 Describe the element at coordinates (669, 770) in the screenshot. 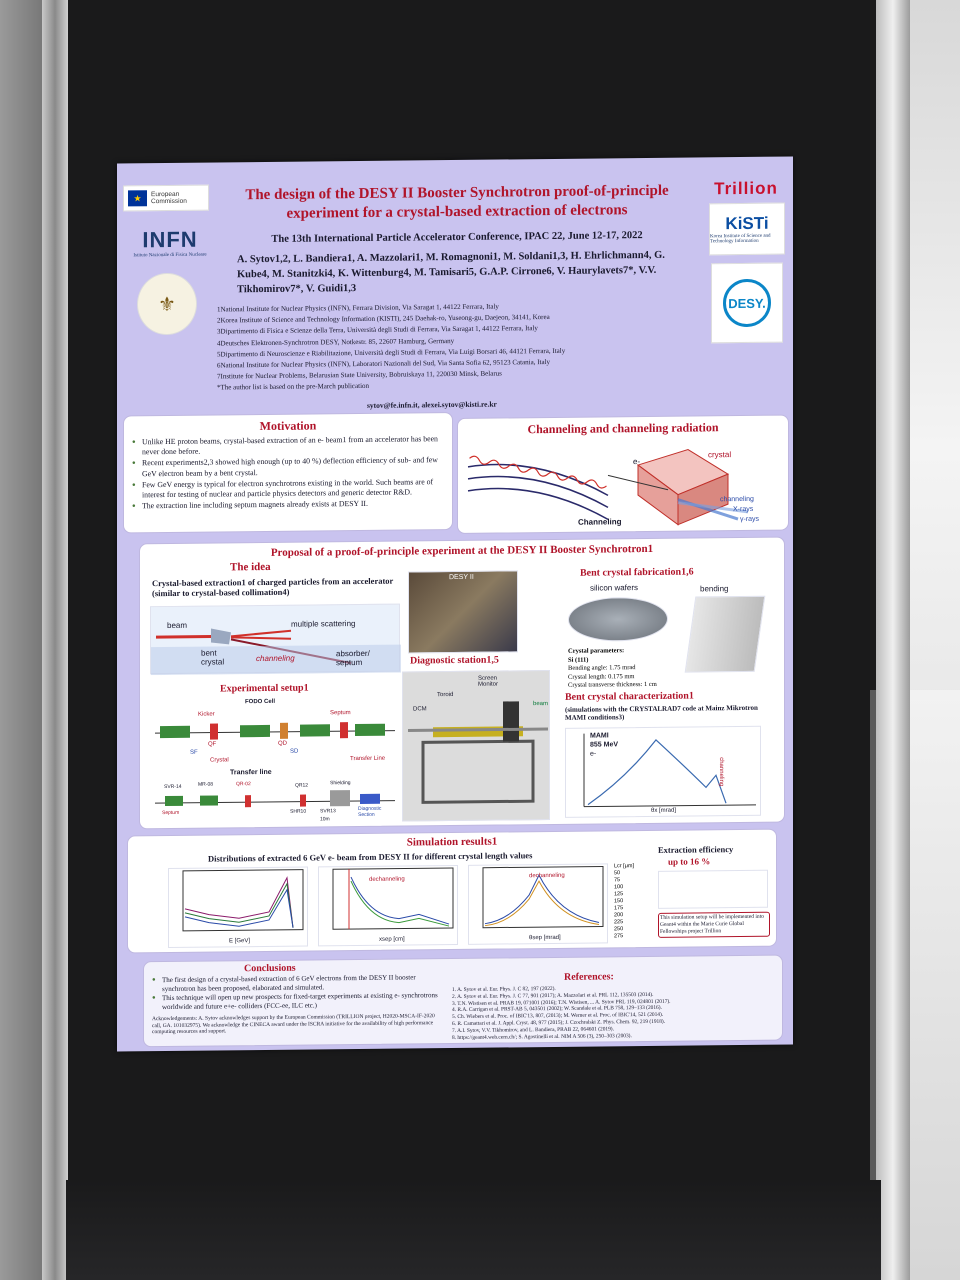

I see `characterization-curve-svg` at that location.